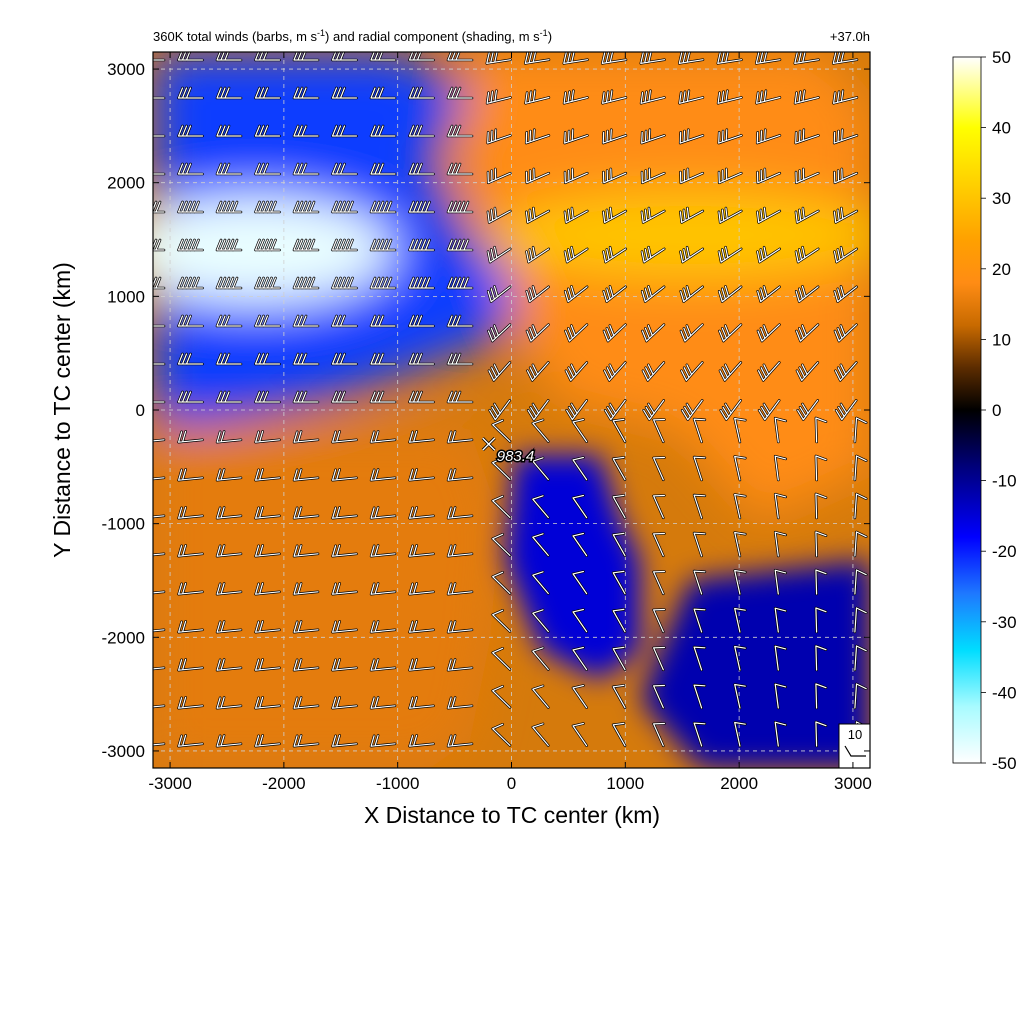 The image size is (1024, 1024). What do you see at coordinates (1004, 692) in the screenshot?
I see `colorbar-tick-label: -40` at bounding box center [1004, 692].